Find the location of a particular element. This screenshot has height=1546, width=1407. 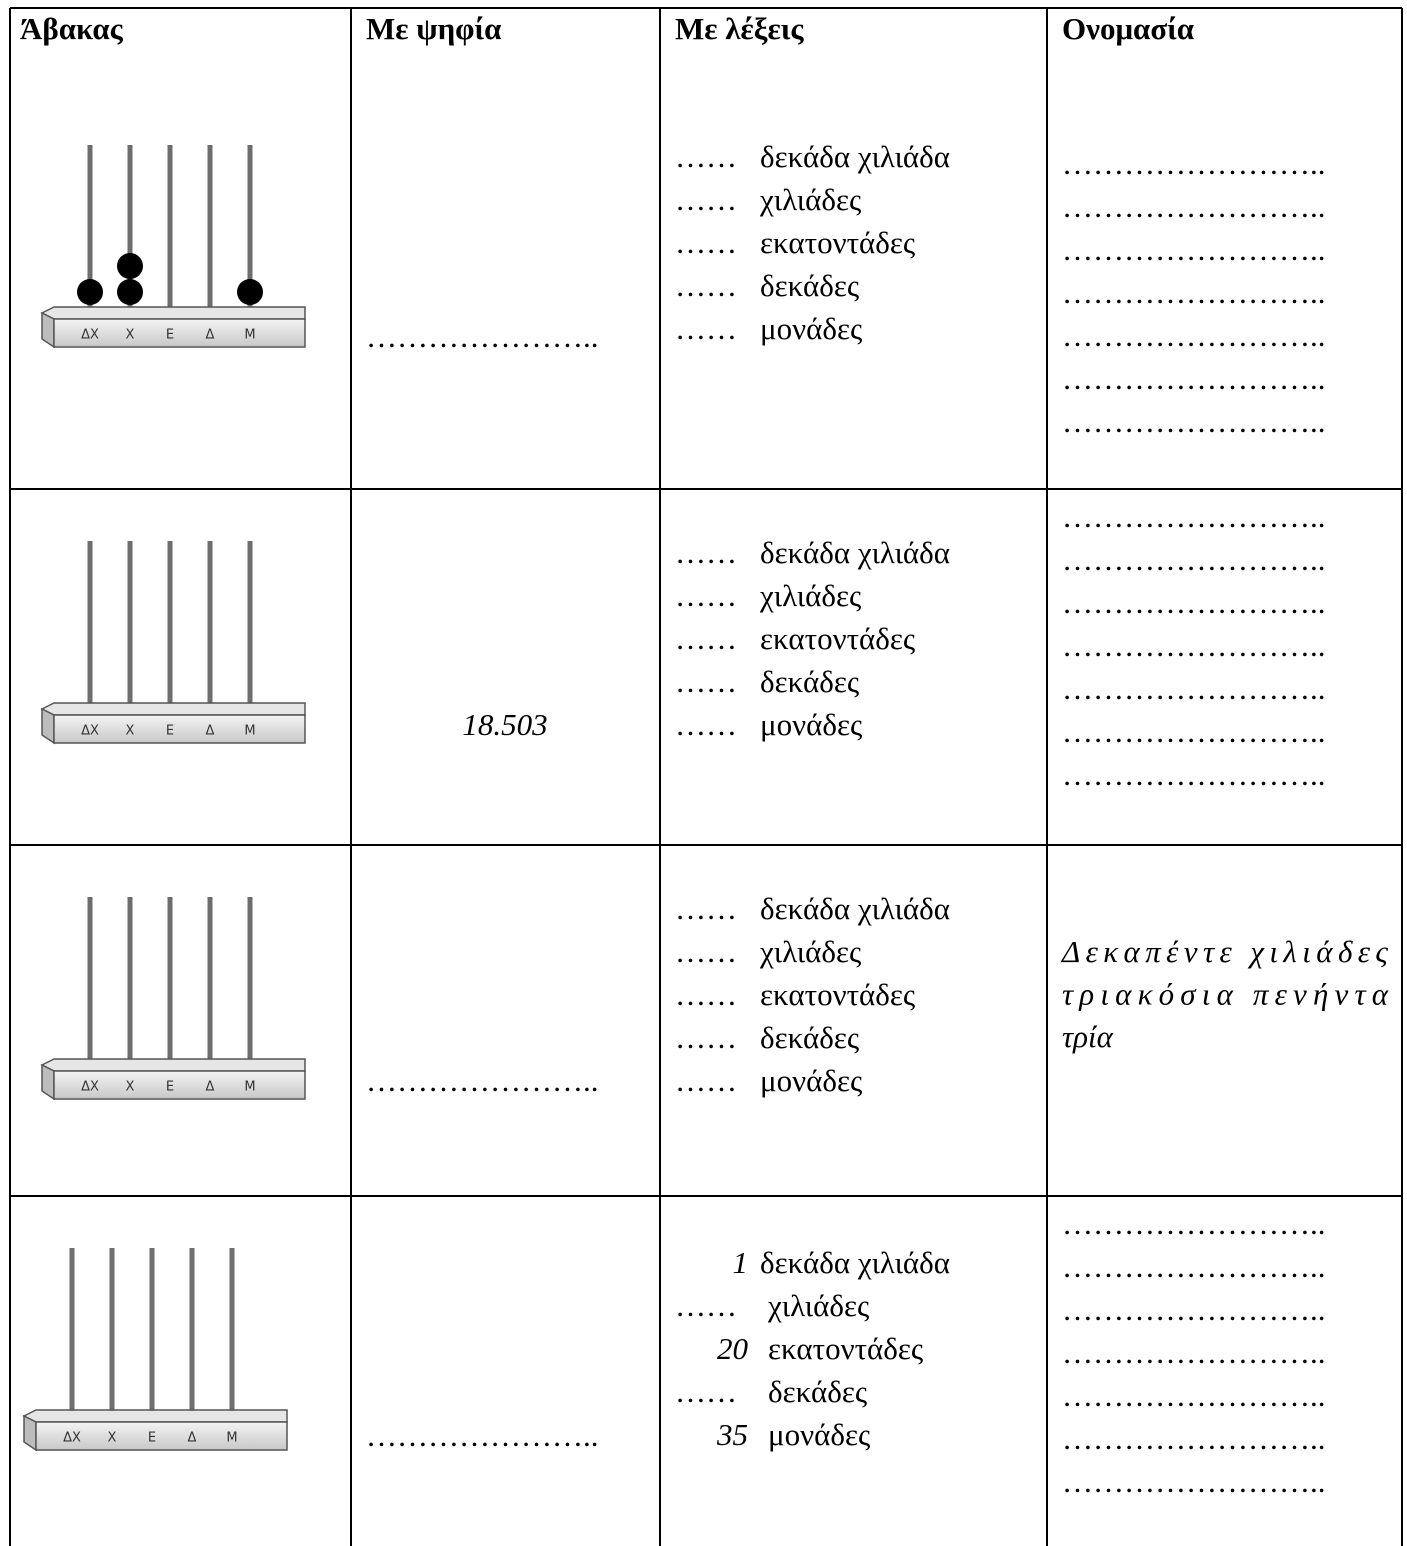

name-line: Δεκαπέντε χιλιάδες is located at coordinates (1224, 951).